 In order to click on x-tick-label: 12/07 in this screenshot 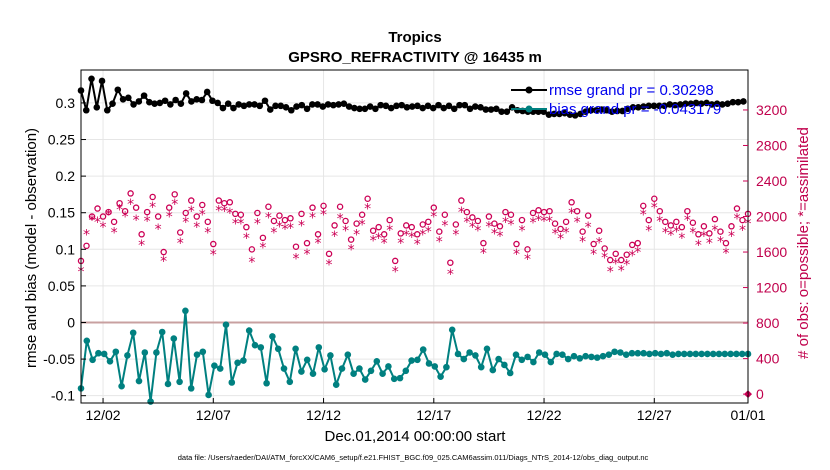, I will do `click(213, 415)`.